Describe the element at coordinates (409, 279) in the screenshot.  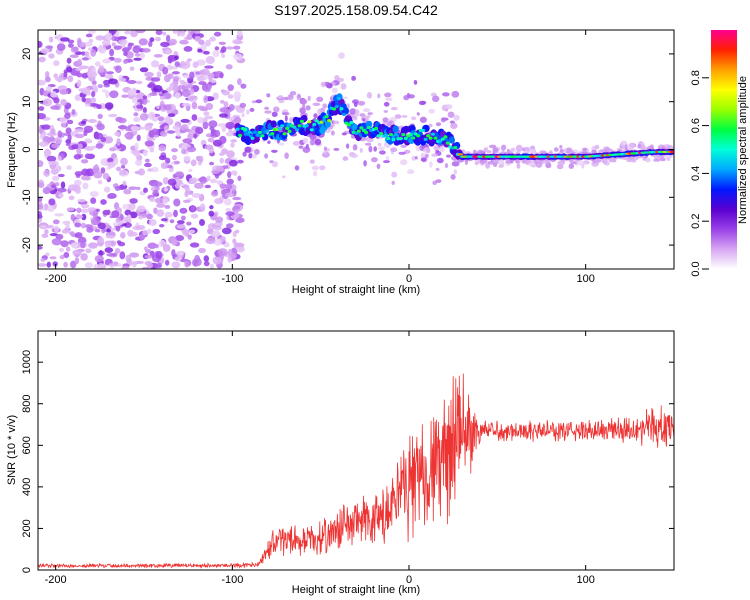
I see `x-tick-label: 0` at that location.